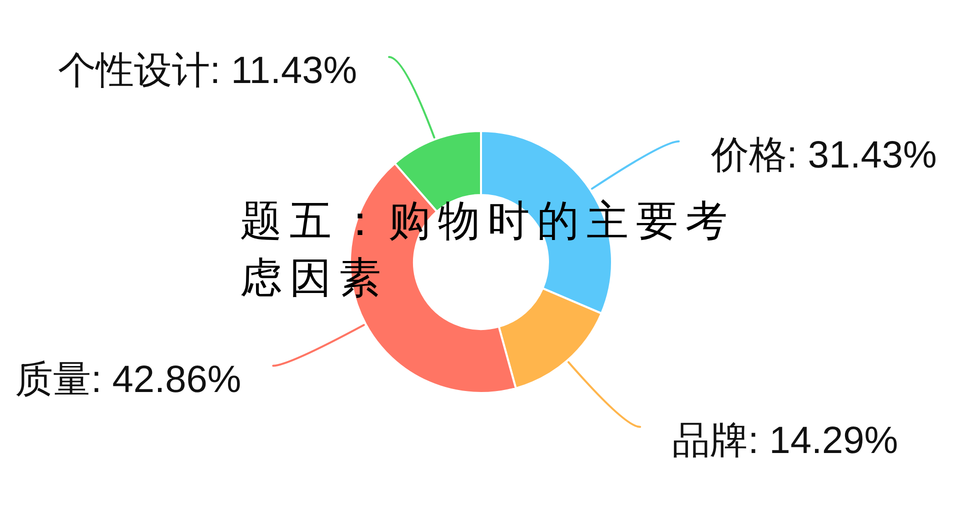 The image size is (960, 506). I want to click on slice-label: 个性设计: 11.43%, so click(208, 71).